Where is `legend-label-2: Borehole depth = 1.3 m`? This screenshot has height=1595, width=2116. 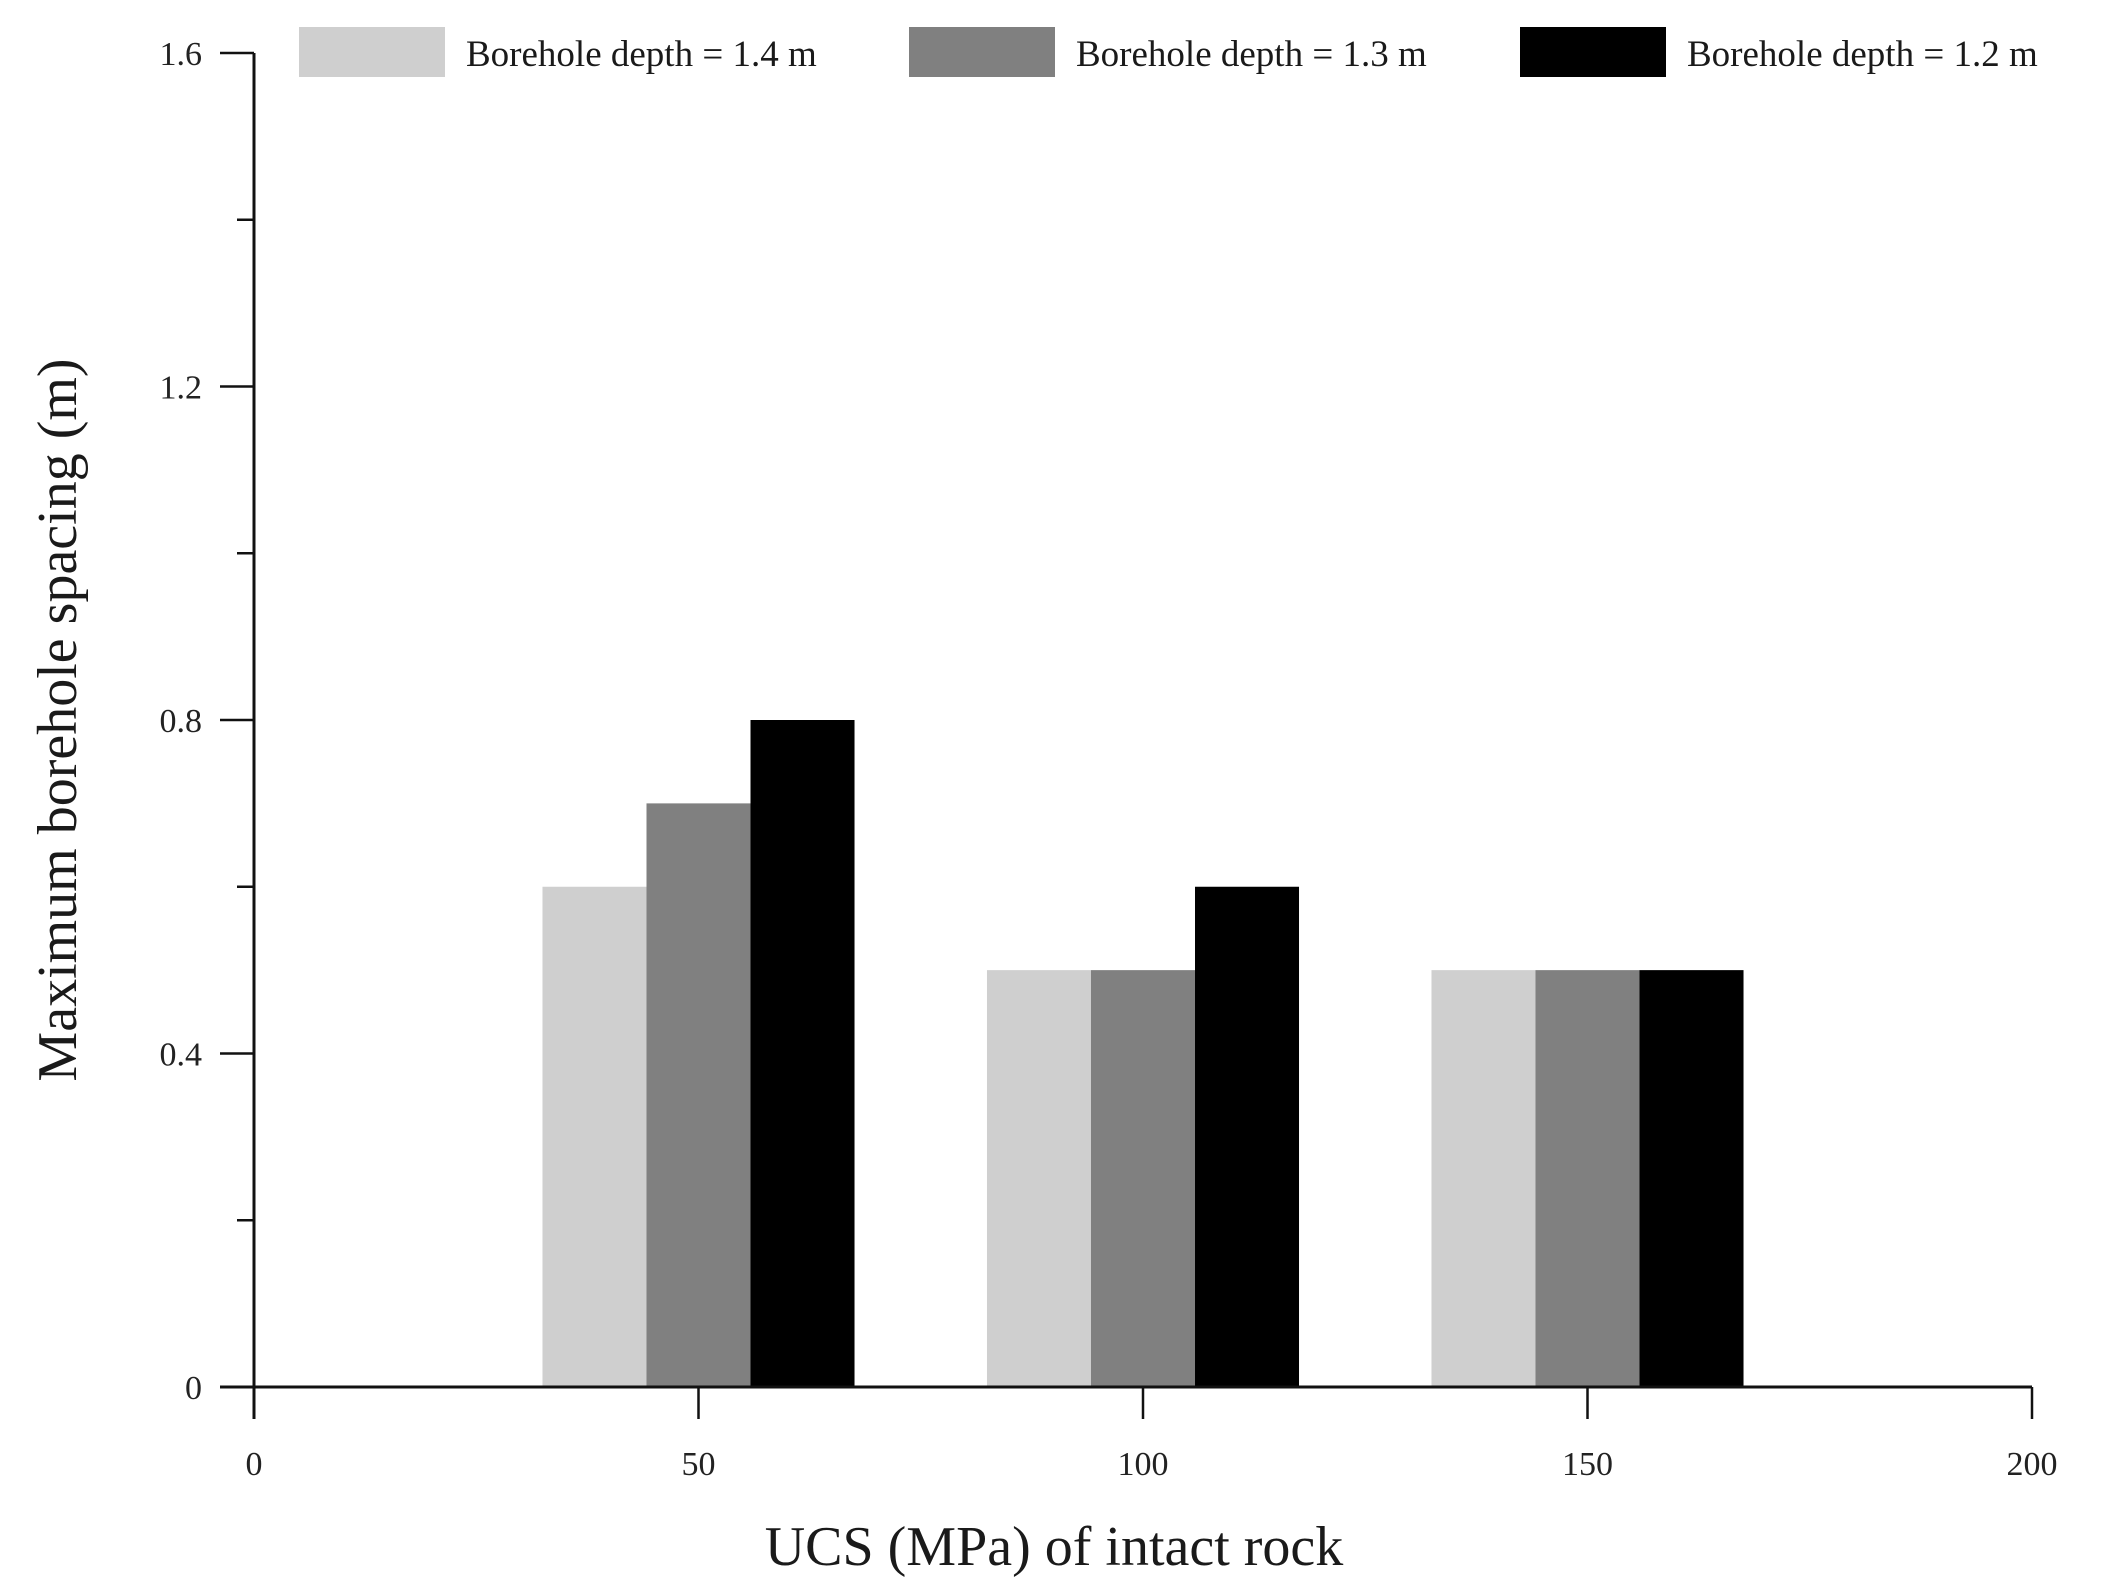
legend-label-2: Borehole depth = 1.3 m is located at coordinates (1251, 54).